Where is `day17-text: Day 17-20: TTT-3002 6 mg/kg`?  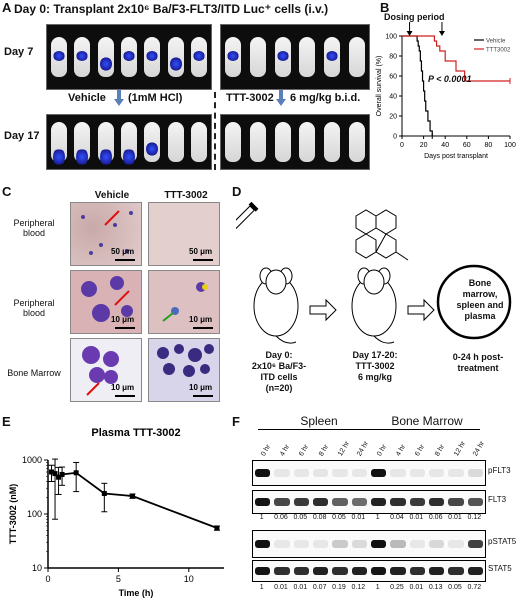 day17-text: Day 17-20: TTT-3002 6 mg/kg is located at coordinates (375, 366).